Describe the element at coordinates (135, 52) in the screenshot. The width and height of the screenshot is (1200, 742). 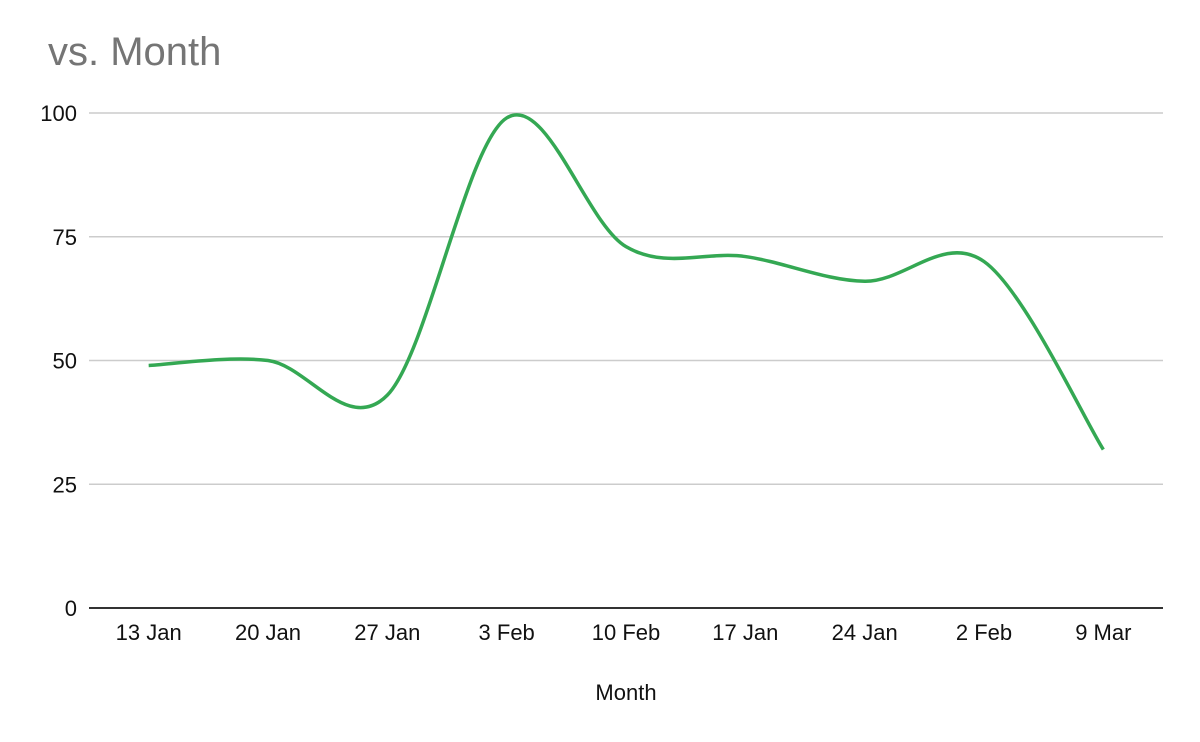
I see `chart-title: vs. Month` at that location.